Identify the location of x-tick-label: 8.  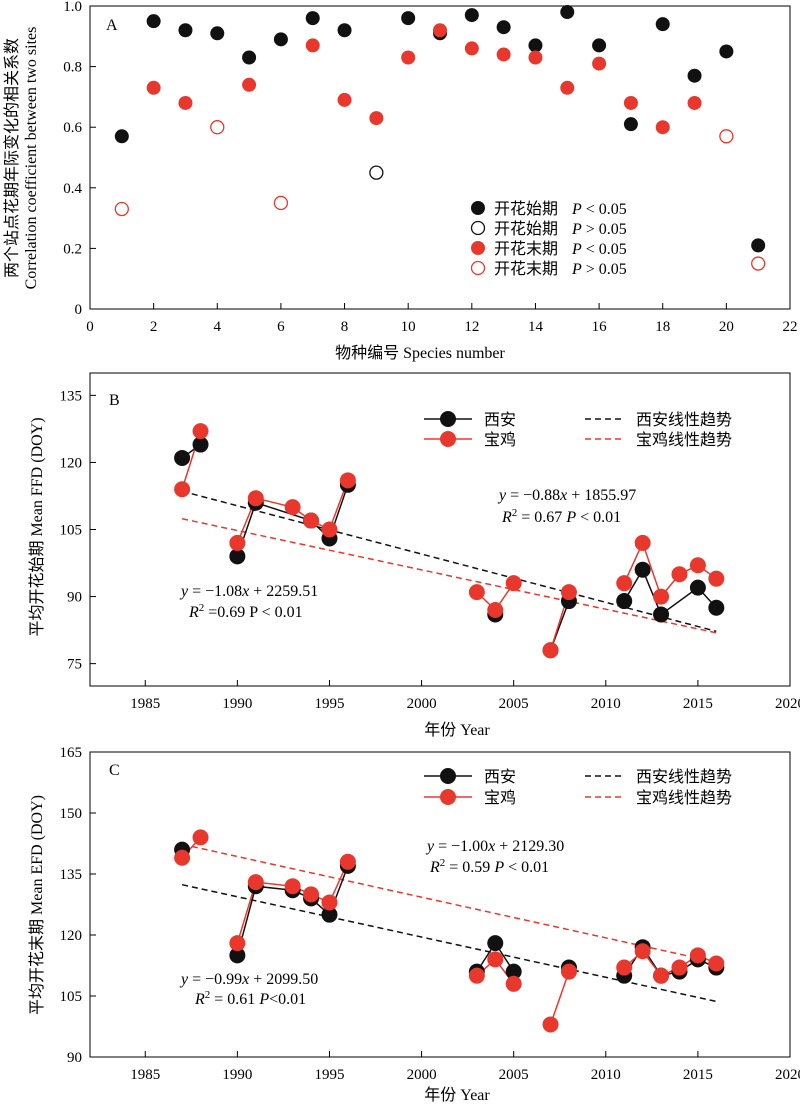
(345, 327).